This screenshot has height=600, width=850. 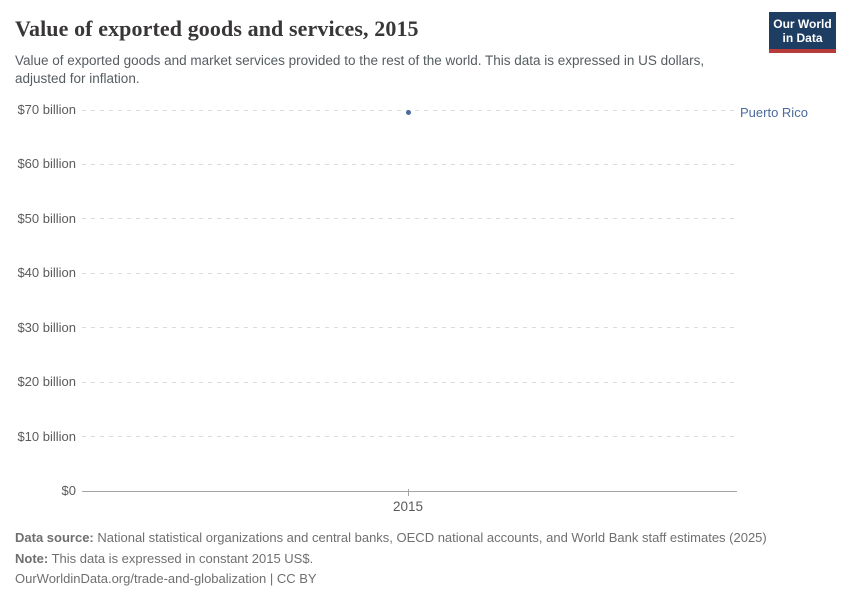 I want to click on x-axis-tick-label: 2015, so click(x=408, y=506).